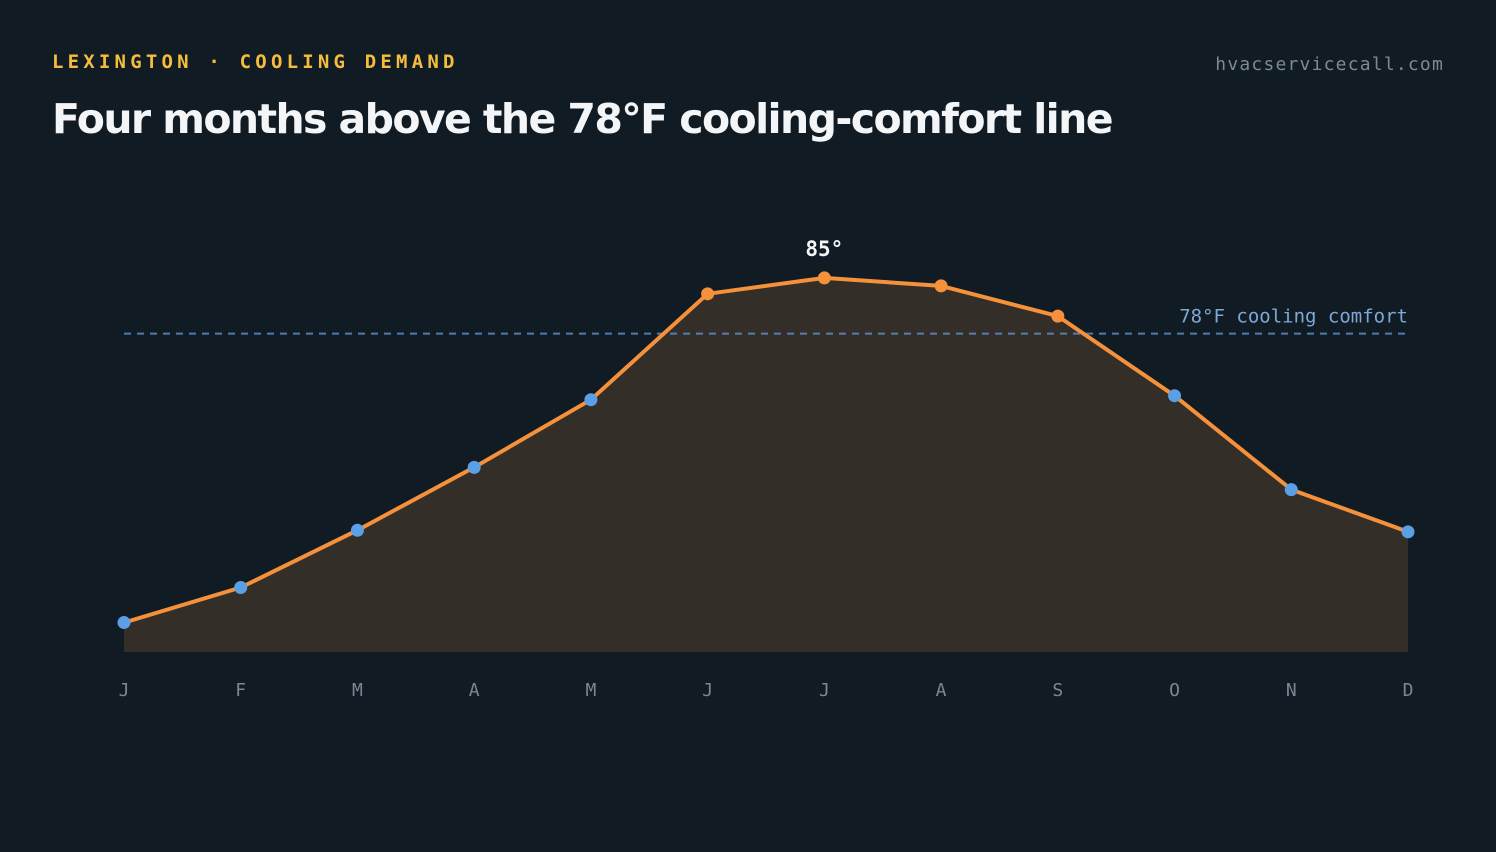 The width and height of the screenshot is (1496, 852). I want to click on chart-eyebrow: LEXINGTON · COOLING DEMAND, so click(255, 62).